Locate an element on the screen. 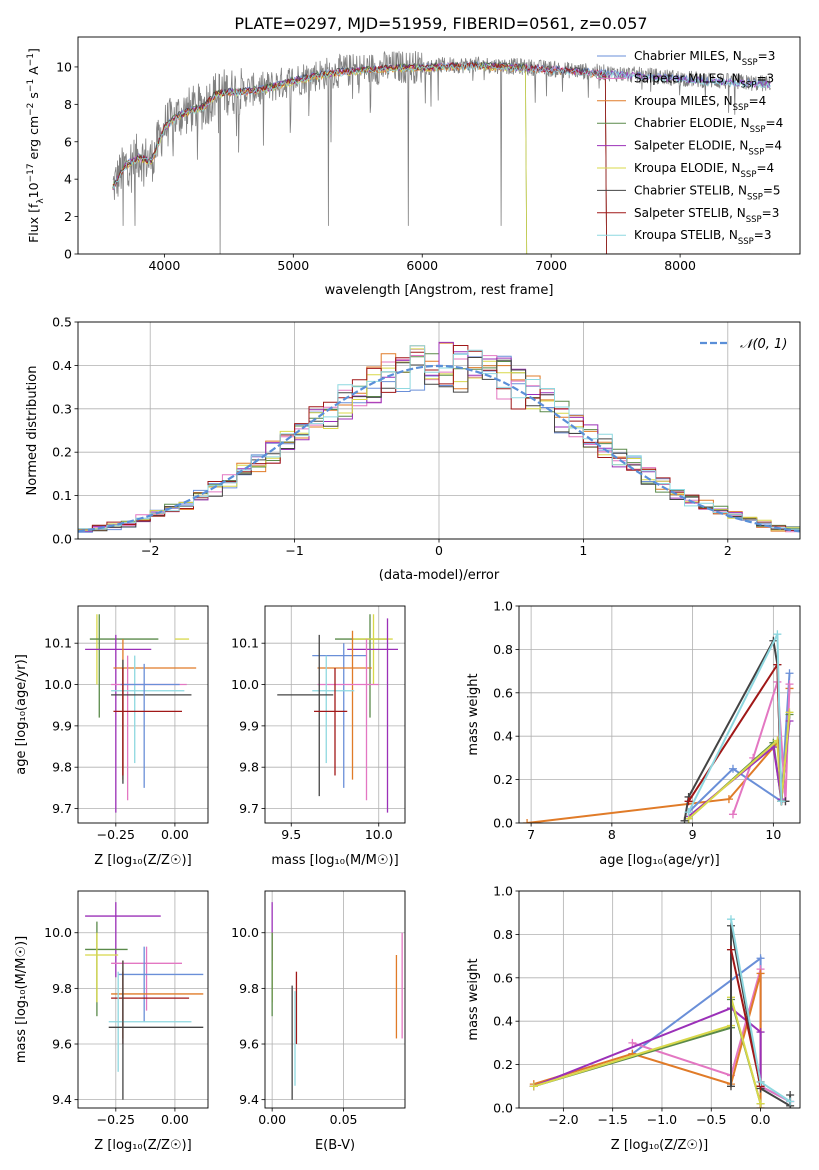 This screenshot has width=819, height=1170. model-spectrum-salpeter-stelib is located at coordinates (441, 157).